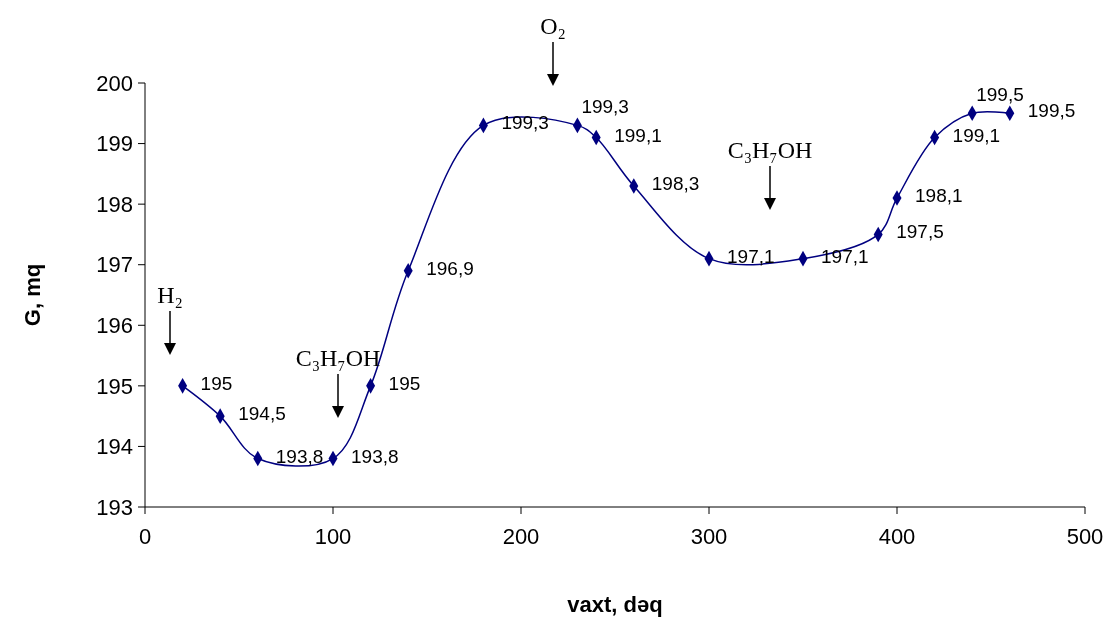 This screenshot has height=630, width=1115. What do you see at coordinates (450, 268) in the screenshot?
I see `data-label: 196,9` at bounding box center [450, 268].